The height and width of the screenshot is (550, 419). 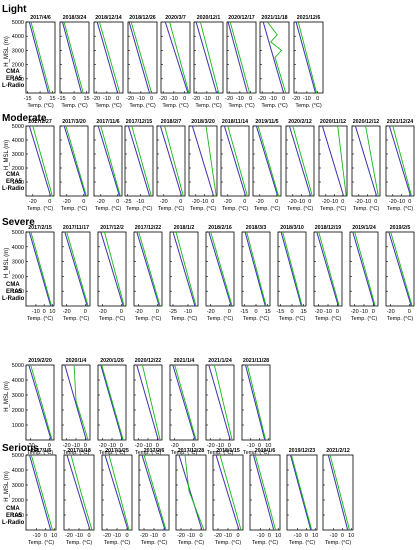 I want to click on panel-date: 2021/11/28, so click(x=256, y=361).